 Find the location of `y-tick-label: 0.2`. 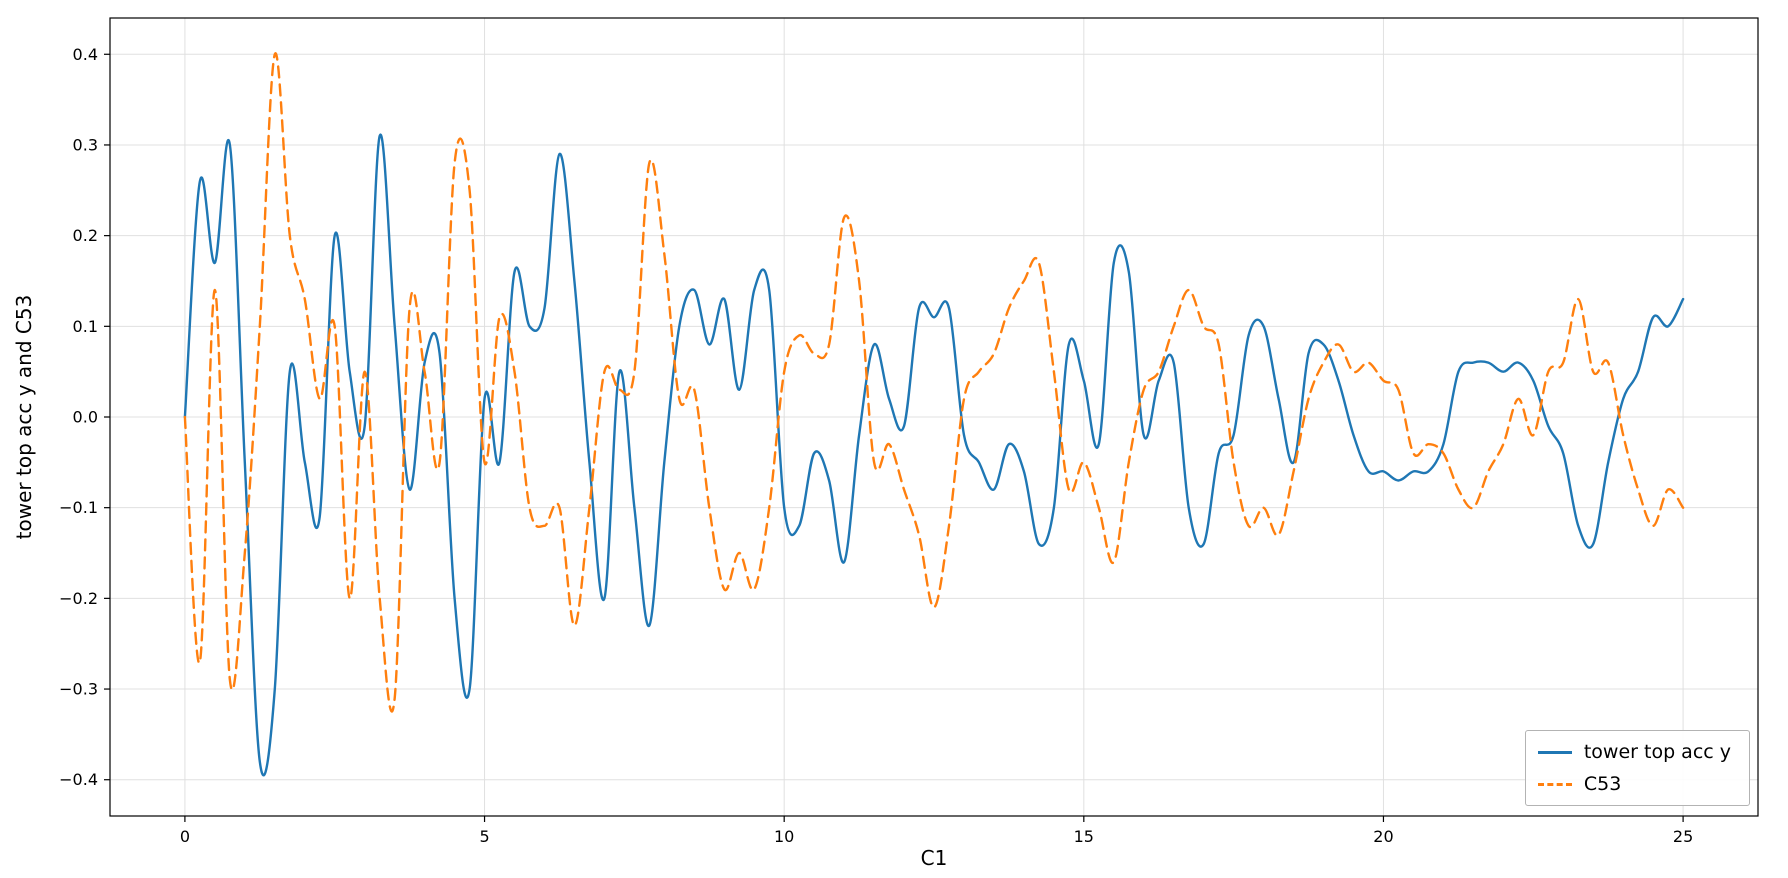

y-tick-label: 0.2 is located at coordinates (85, 235).